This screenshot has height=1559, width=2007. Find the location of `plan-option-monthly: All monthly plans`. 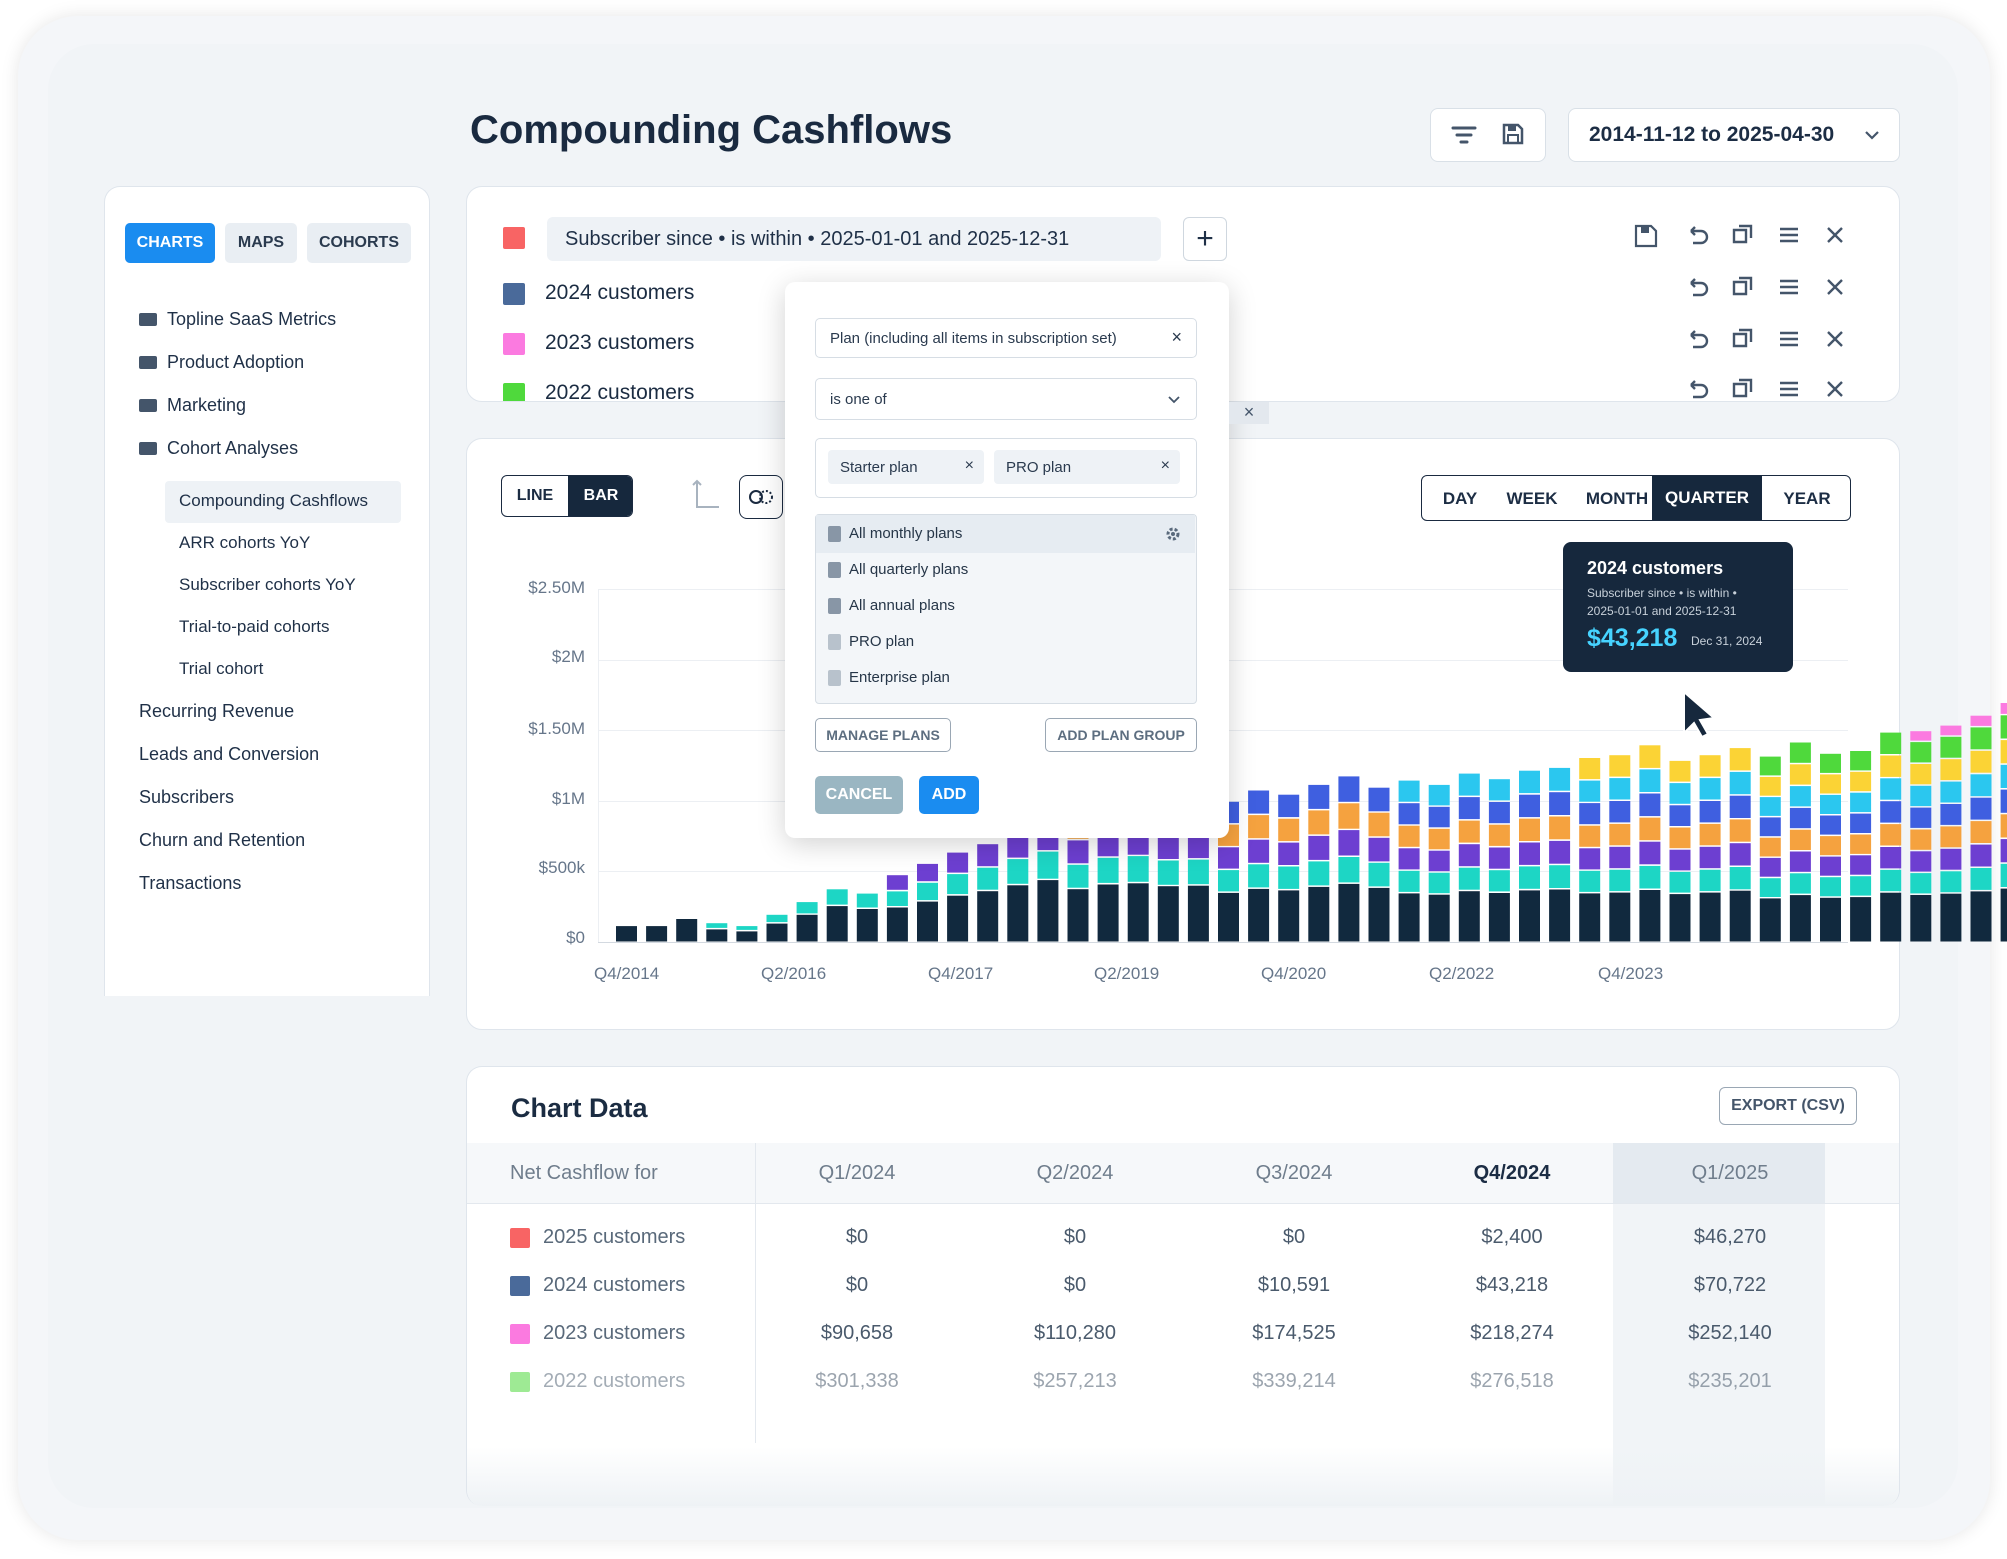

plan-option-monthly: All monthly plans is located at coordinates (895, 533).